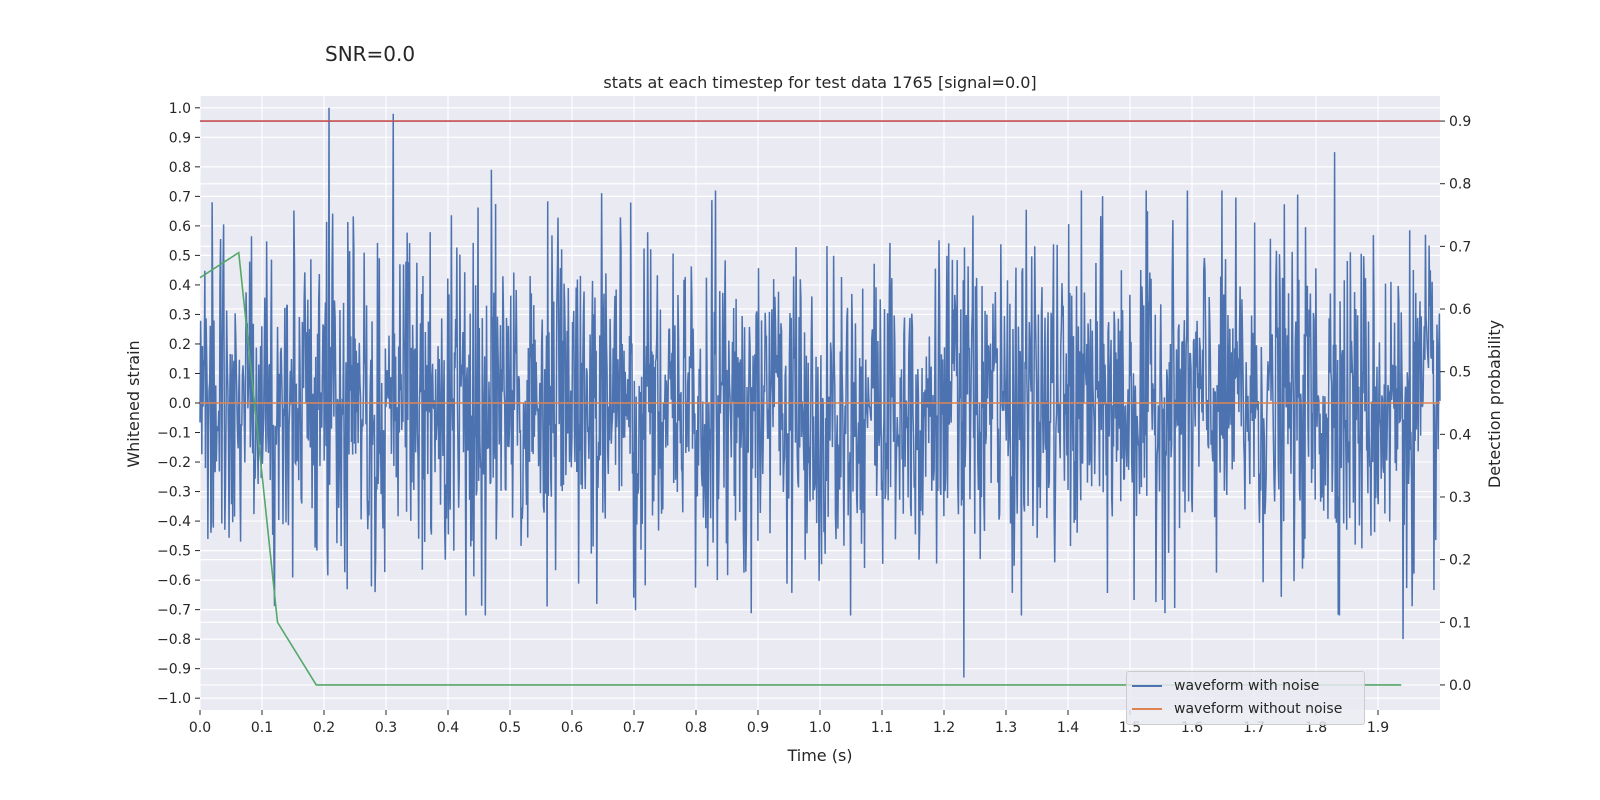 This screenshot has width=1600, height=800. I want to click on y2-tick-label: 0.2, so click(1460, 561).